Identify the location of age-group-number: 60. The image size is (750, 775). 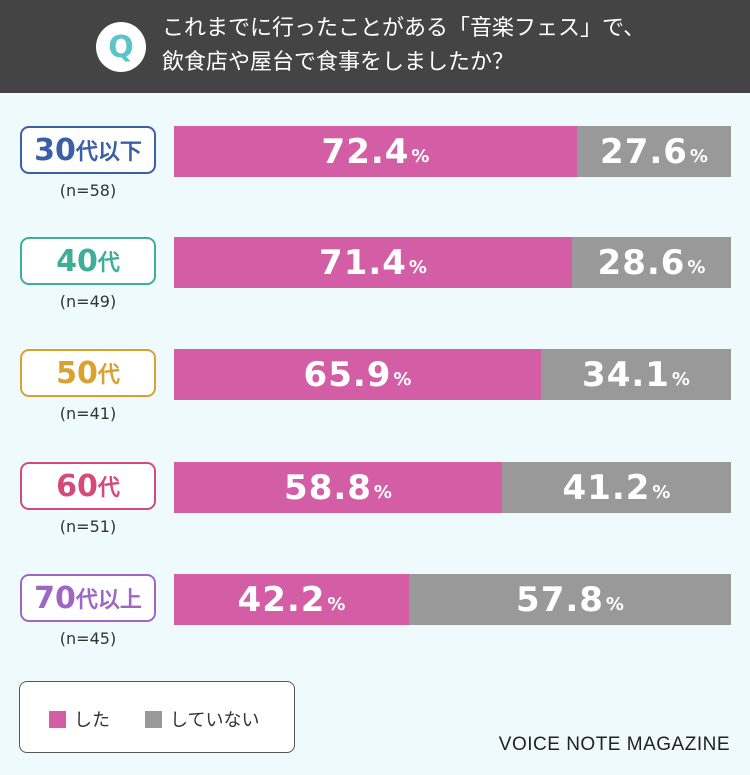
(77, 486).